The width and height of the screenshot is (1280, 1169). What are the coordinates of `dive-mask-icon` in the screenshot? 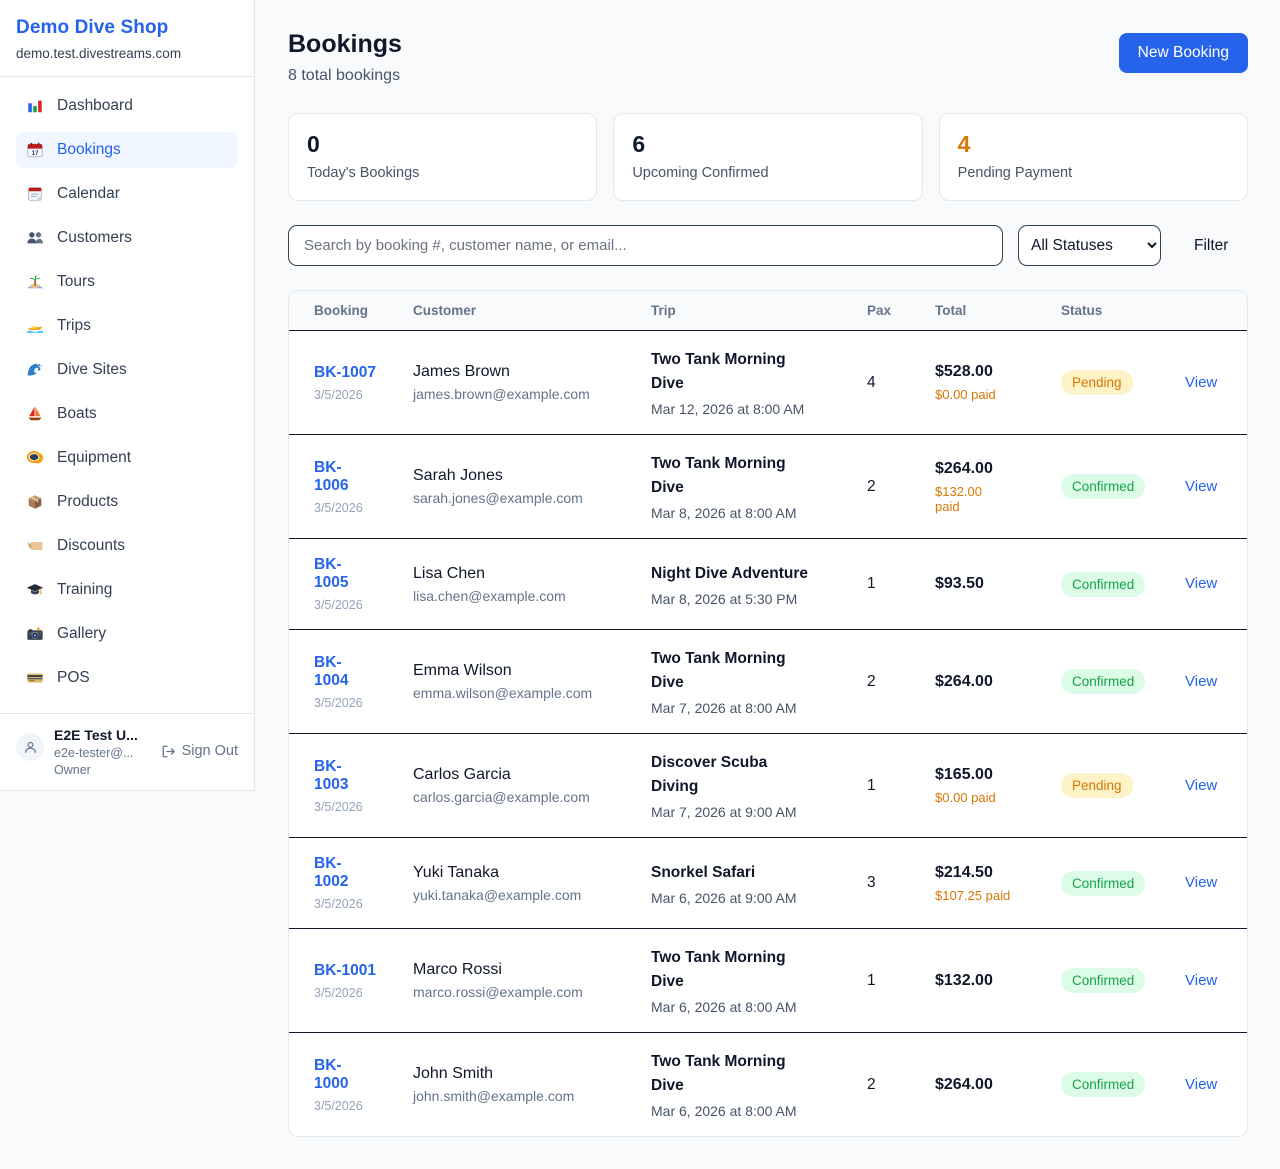 It's located at (35, 458).